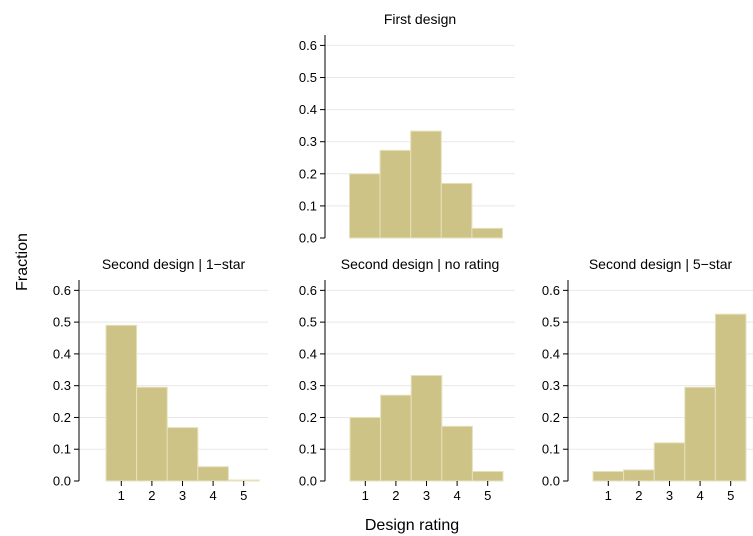 Image resolution: width=753 pixels, height=536 pixels. I want to click on panel-title: Second design | no rating, so click(420, 264).